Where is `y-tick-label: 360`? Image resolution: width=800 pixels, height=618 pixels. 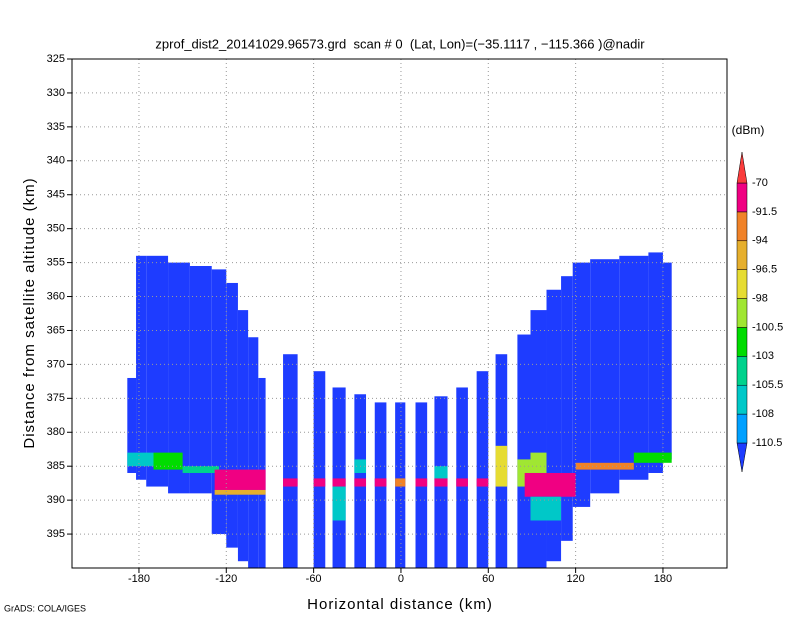 y-tick-label: 360 is located at coordinates (56, 296).